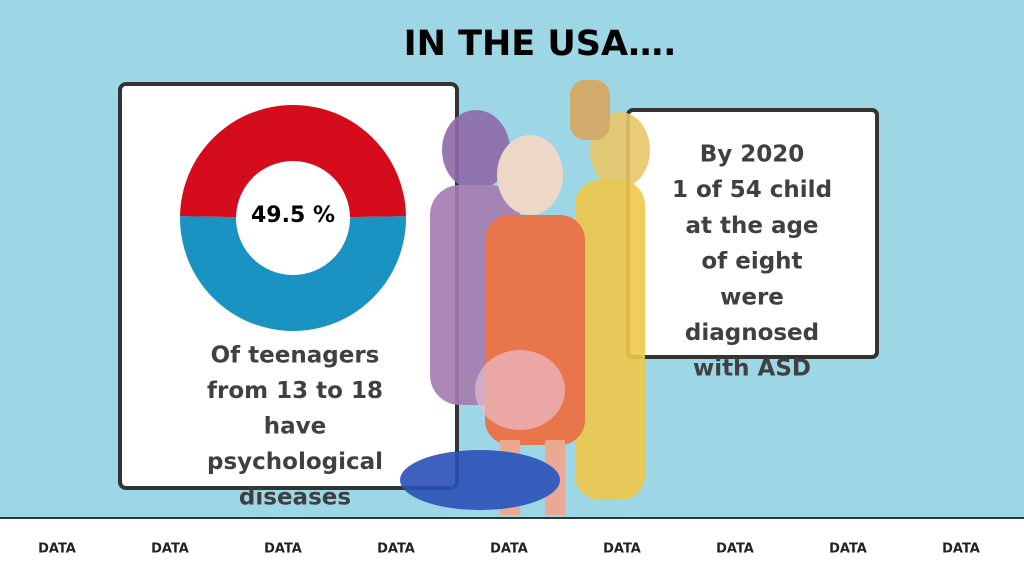 Image resolution: width=1024 pixels, height=576 pixels. I want to click on stat-line: at the age, so click(751, 226).